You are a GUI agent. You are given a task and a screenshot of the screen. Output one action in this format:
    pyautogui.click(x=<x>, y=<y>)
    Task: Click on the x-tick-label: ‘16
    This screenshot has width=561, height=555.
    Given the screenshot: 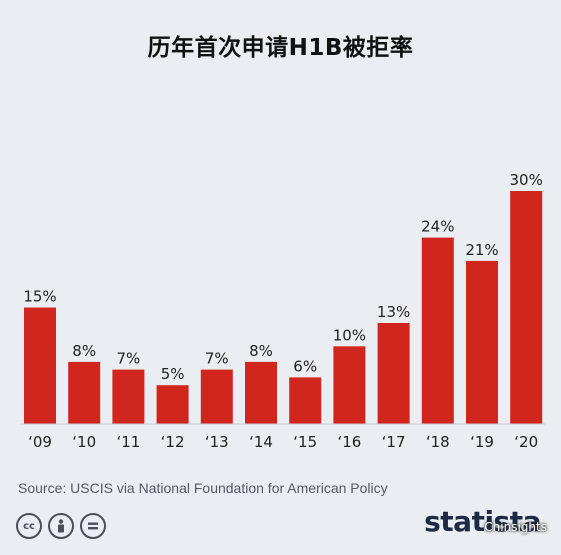 What is the action you would take?
    pyautogui.click(x=349, y=442)
    